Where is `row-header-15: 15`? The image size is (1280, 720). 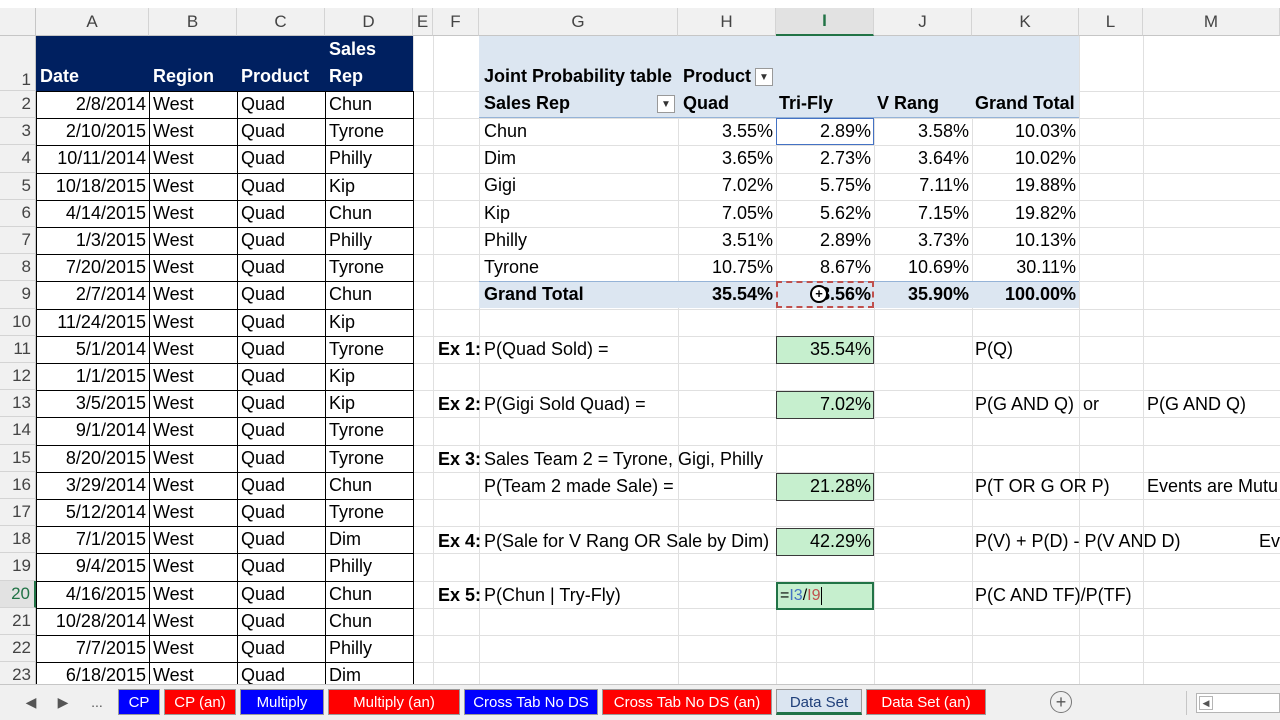
row-header-15: 15 is located at coordinates (18, 458).